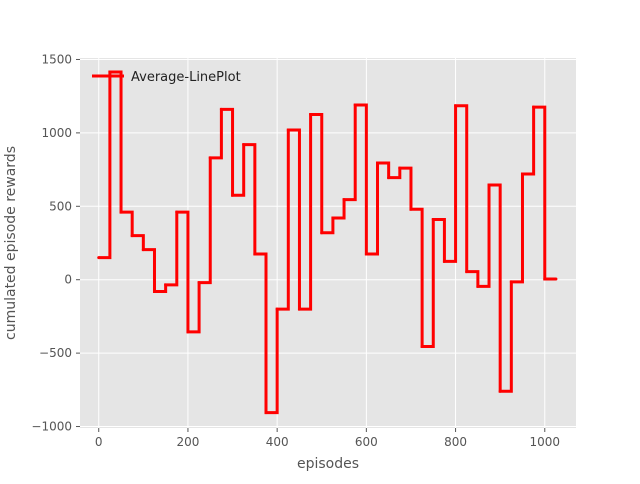 Image resolution: width=640 pixels, height=484 pixels. Describe the element at coordinates (60, 206) in the screenshot. I see `y-tick-label: 500` at that location.